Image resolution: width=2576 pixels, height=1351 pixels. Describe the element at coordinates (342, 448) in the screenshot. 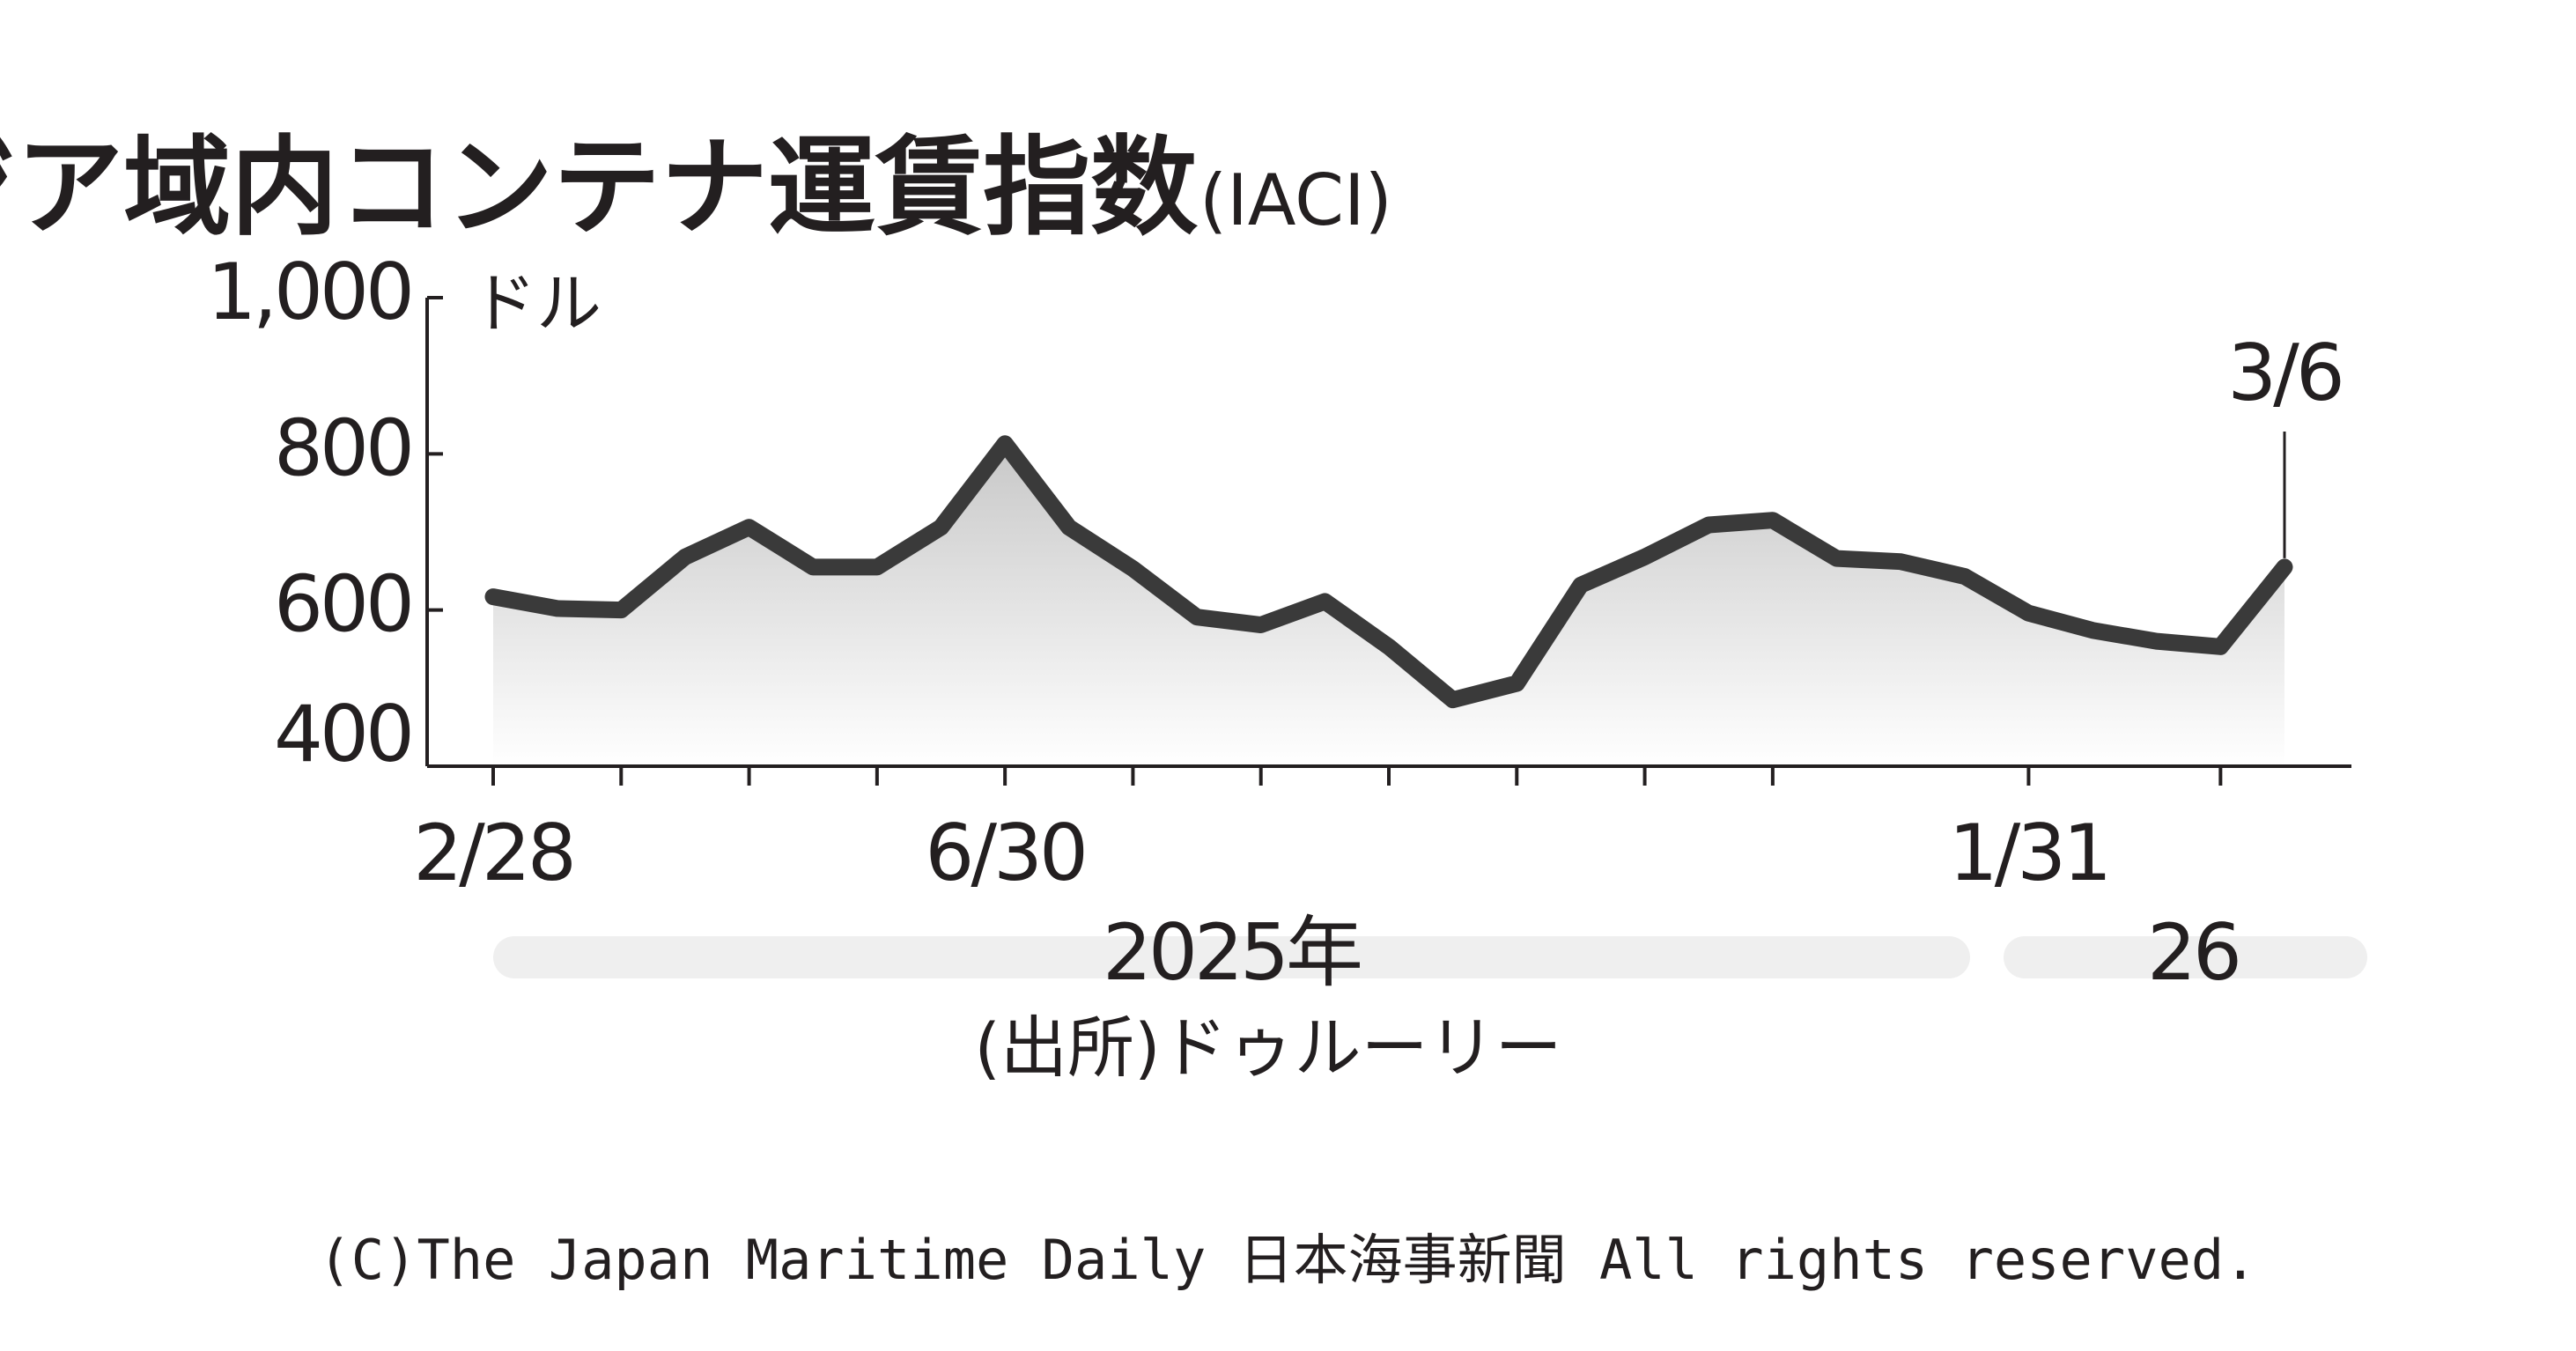

I see `y-tick-label: 800` at that location.